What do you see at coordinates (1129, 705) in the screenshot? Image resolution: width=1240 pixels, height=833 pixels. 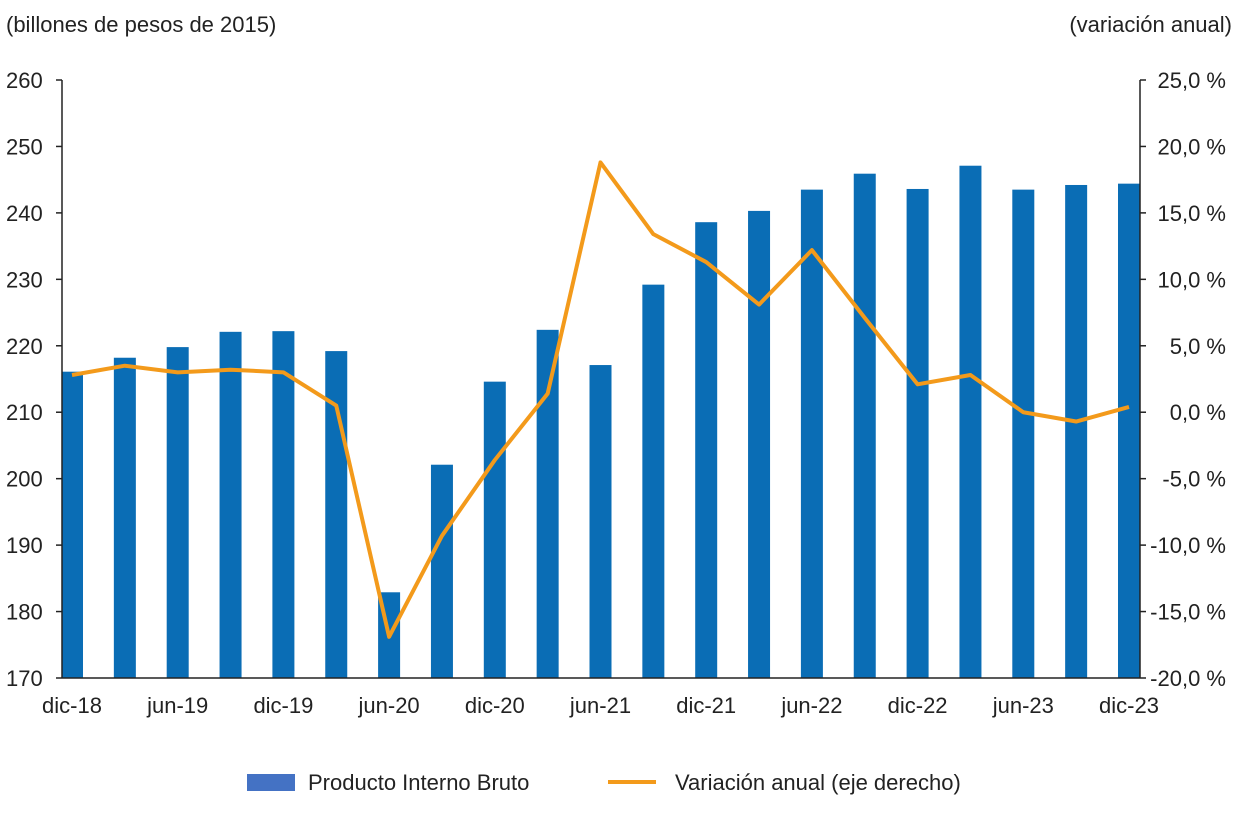 I see `x-tick-label: dic-23` at bounding box center [1129, 705].